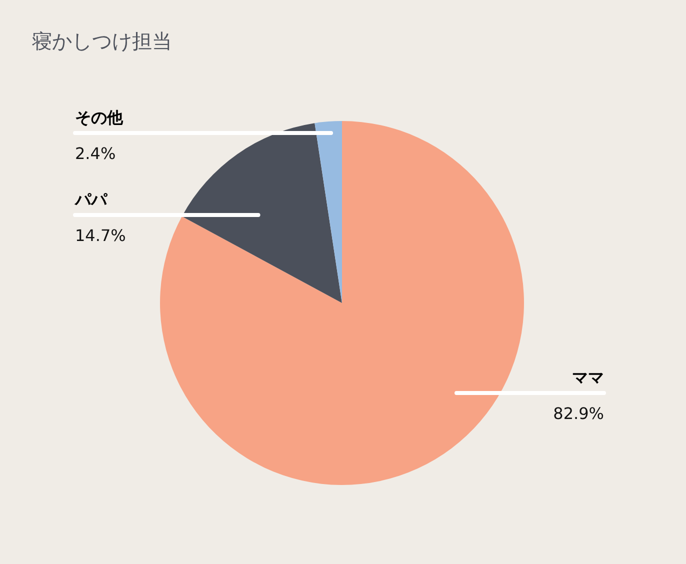  What do you see at coordinates (99, 117) in the screenshot?
I see `slice-label: その他` at bounding box center [99, 117].